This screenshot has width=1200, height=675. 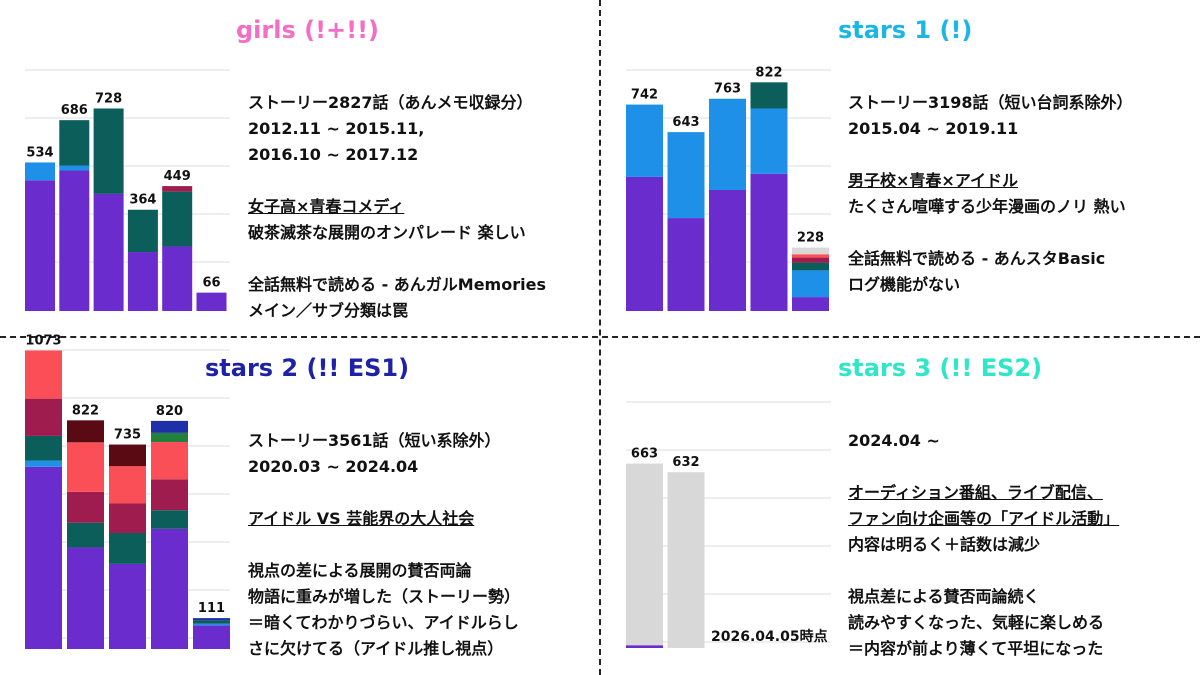 What do you see at coordinates (142, 200) in the screenshot?
I see `bar-total-label: 364` at bounding box center [142, 200].